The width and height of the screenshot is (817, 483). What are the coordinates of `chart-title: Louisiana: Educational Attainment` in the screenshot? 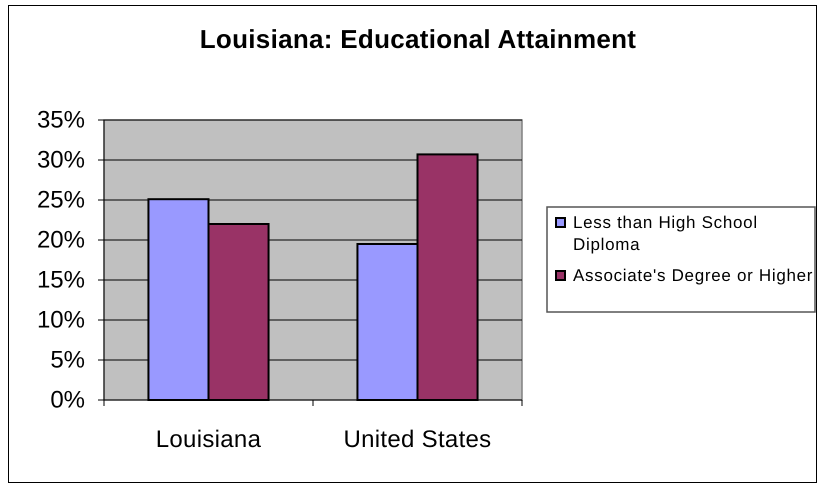 It's located at (418, 39).